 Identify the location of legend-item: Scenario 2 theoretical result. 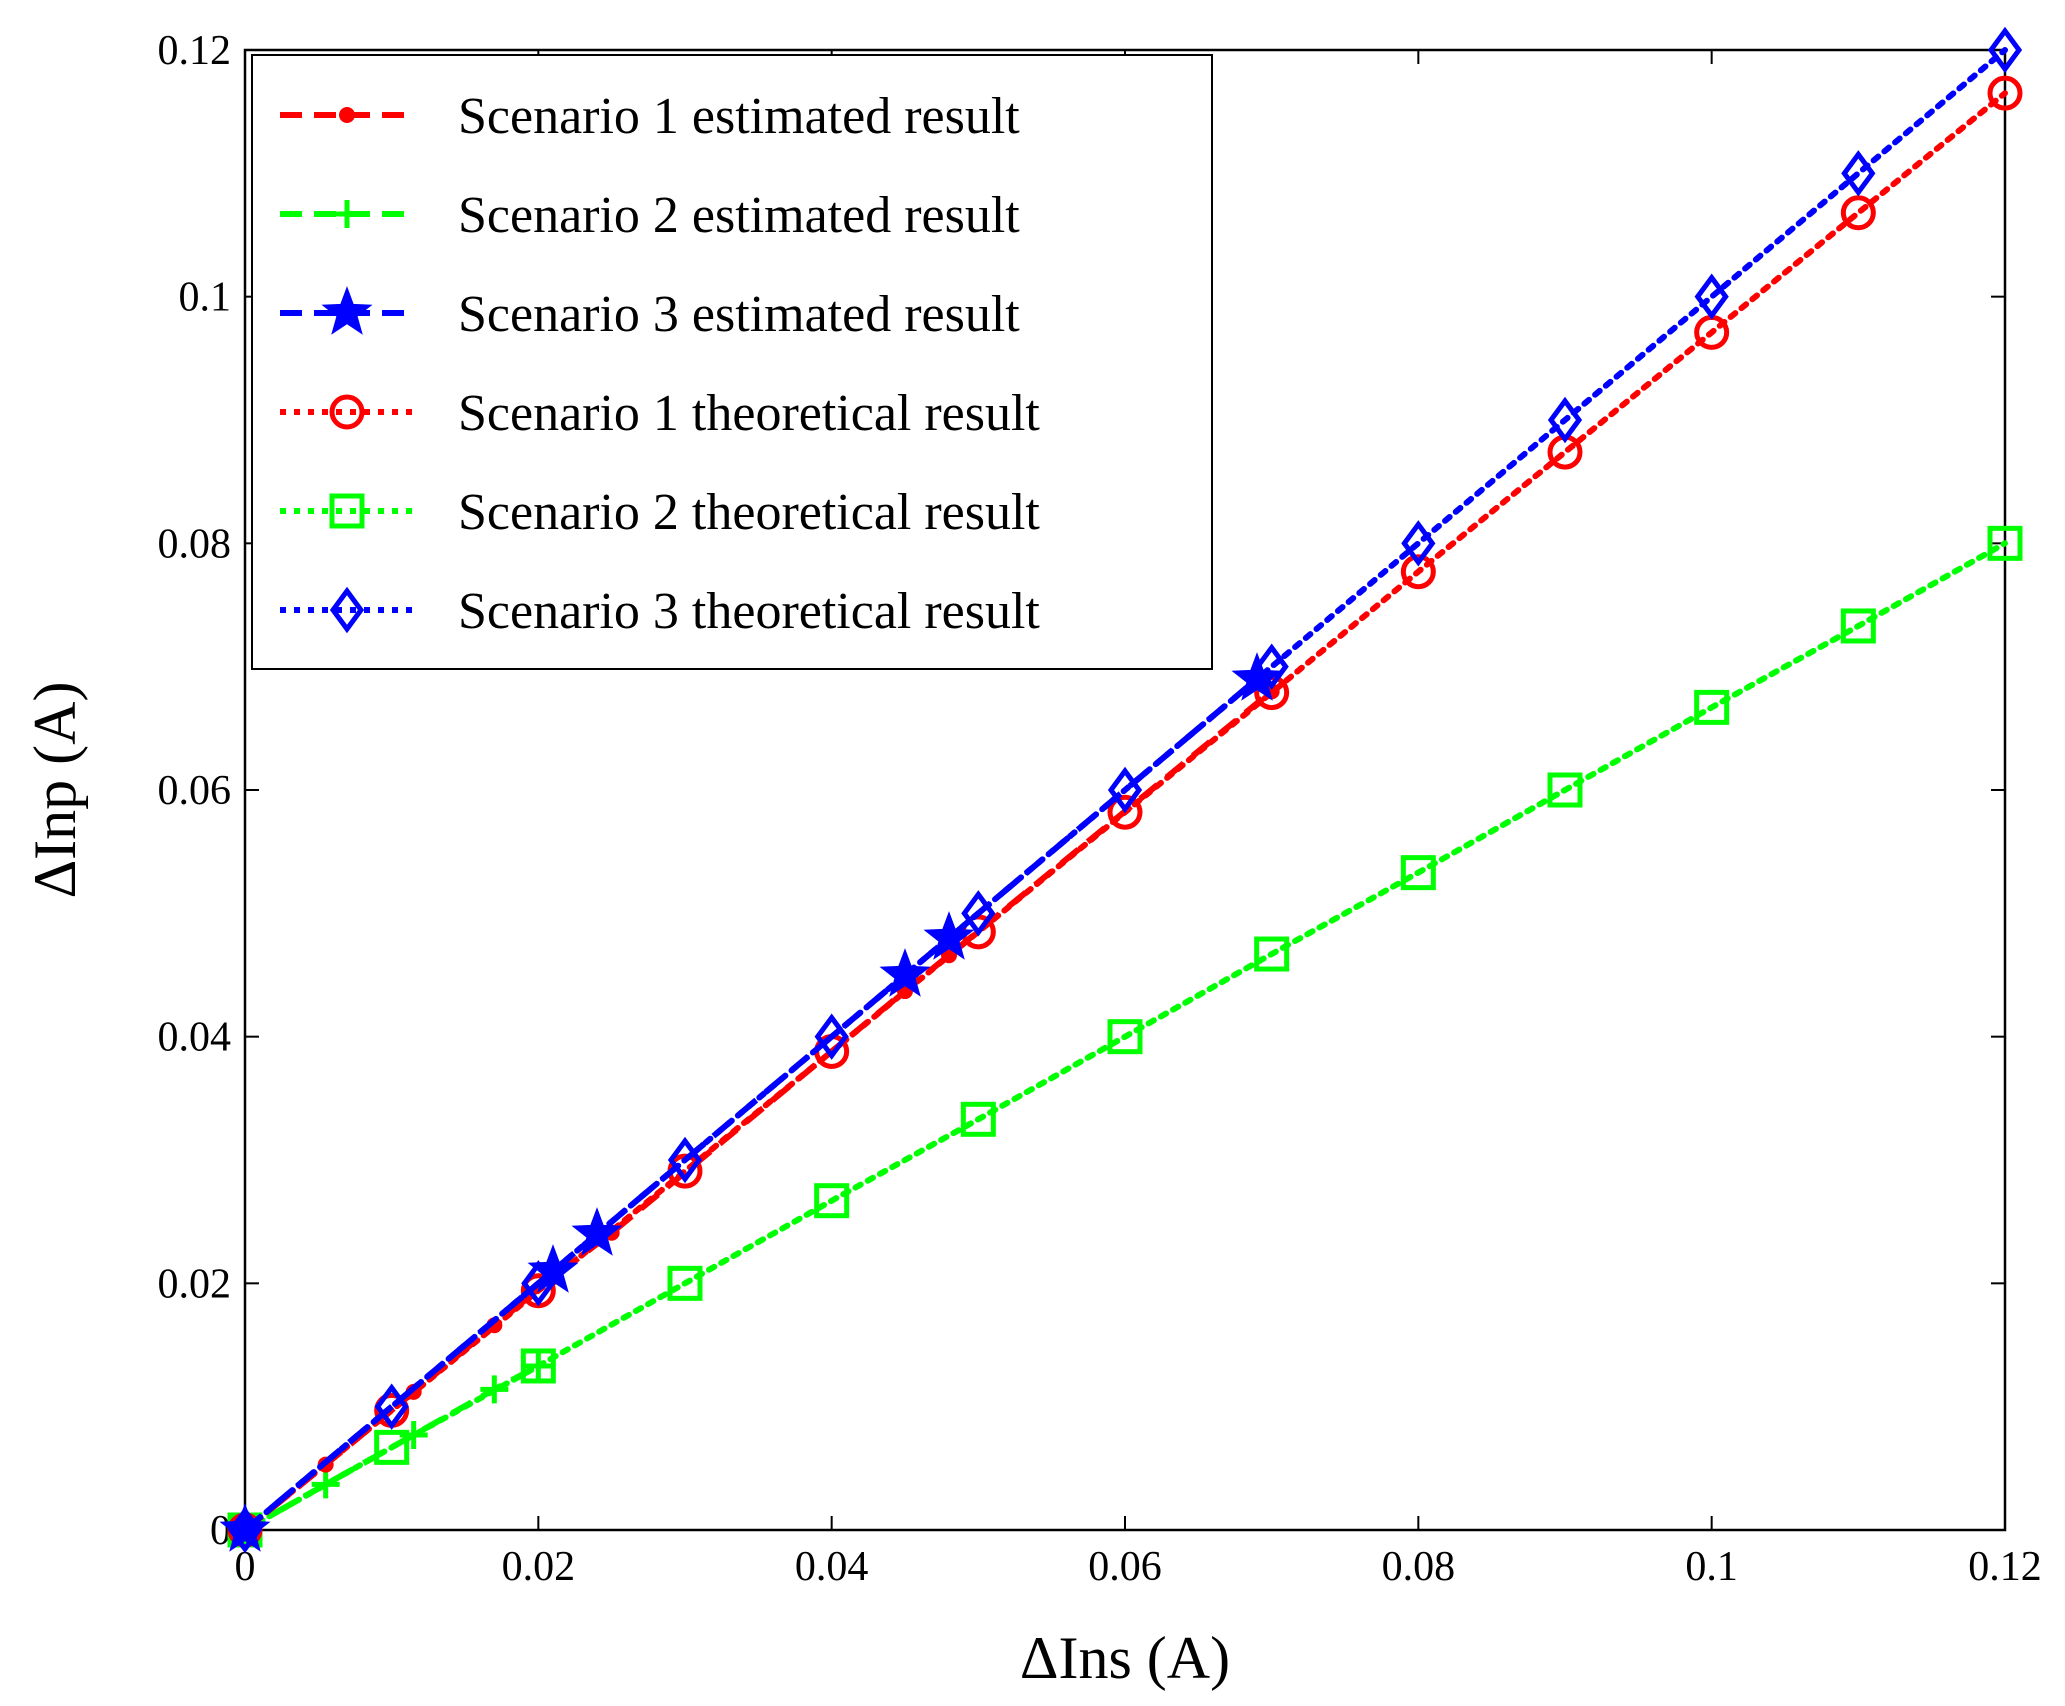
(660, 512).